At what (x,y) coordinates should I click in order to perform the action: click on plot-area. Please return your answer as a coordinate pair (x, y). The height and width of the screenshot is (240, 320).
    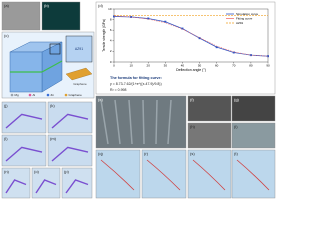
    Looking at the image, I should click on (191, 35).